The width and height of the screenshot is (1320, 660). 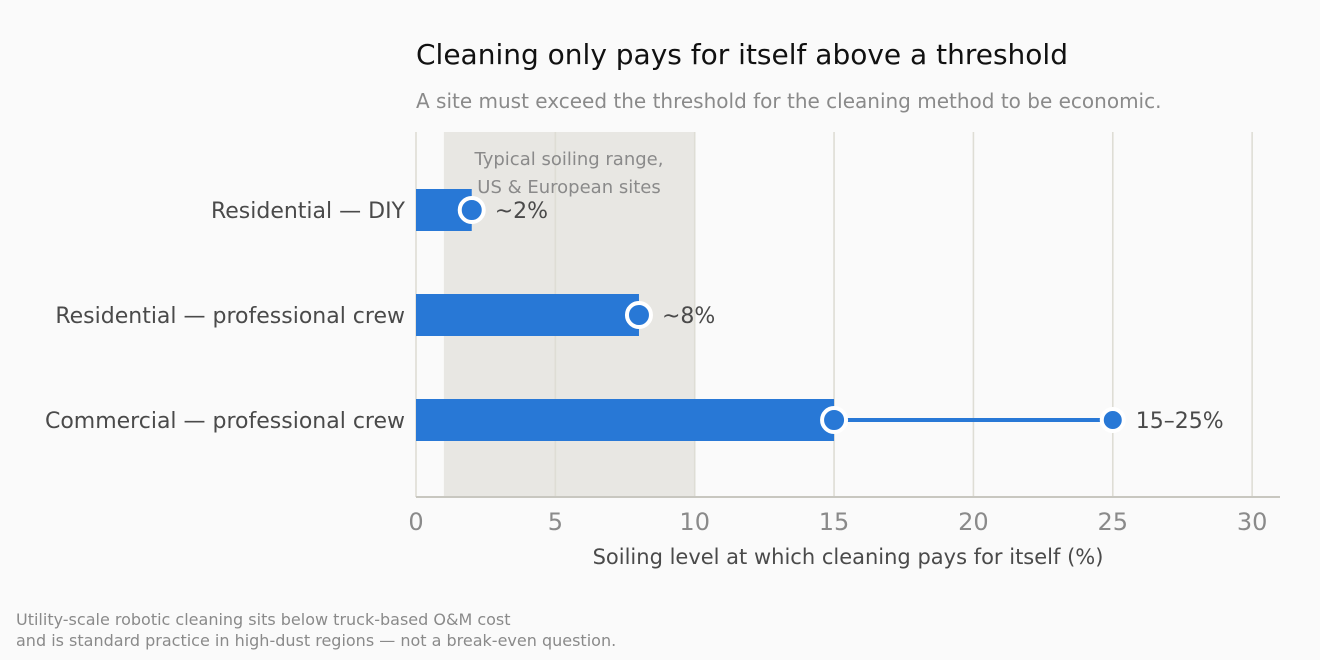 I want to click on x-tick-label-15: 15, so click(x=834, y=522).